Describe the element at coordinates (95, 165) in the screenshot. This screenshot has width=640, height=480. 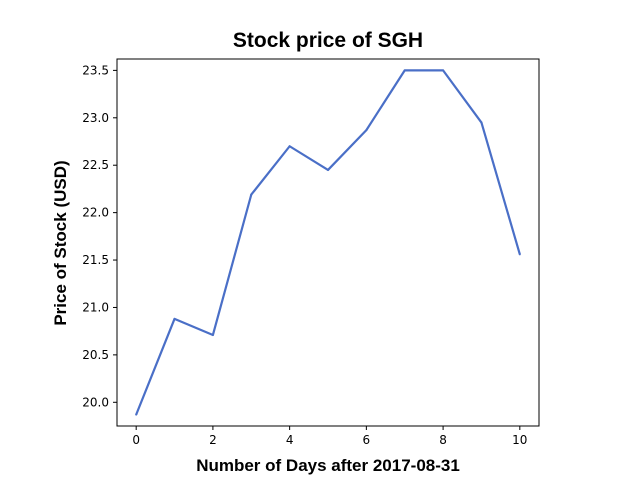
I see `y-tick-label: 22.5` at that location.